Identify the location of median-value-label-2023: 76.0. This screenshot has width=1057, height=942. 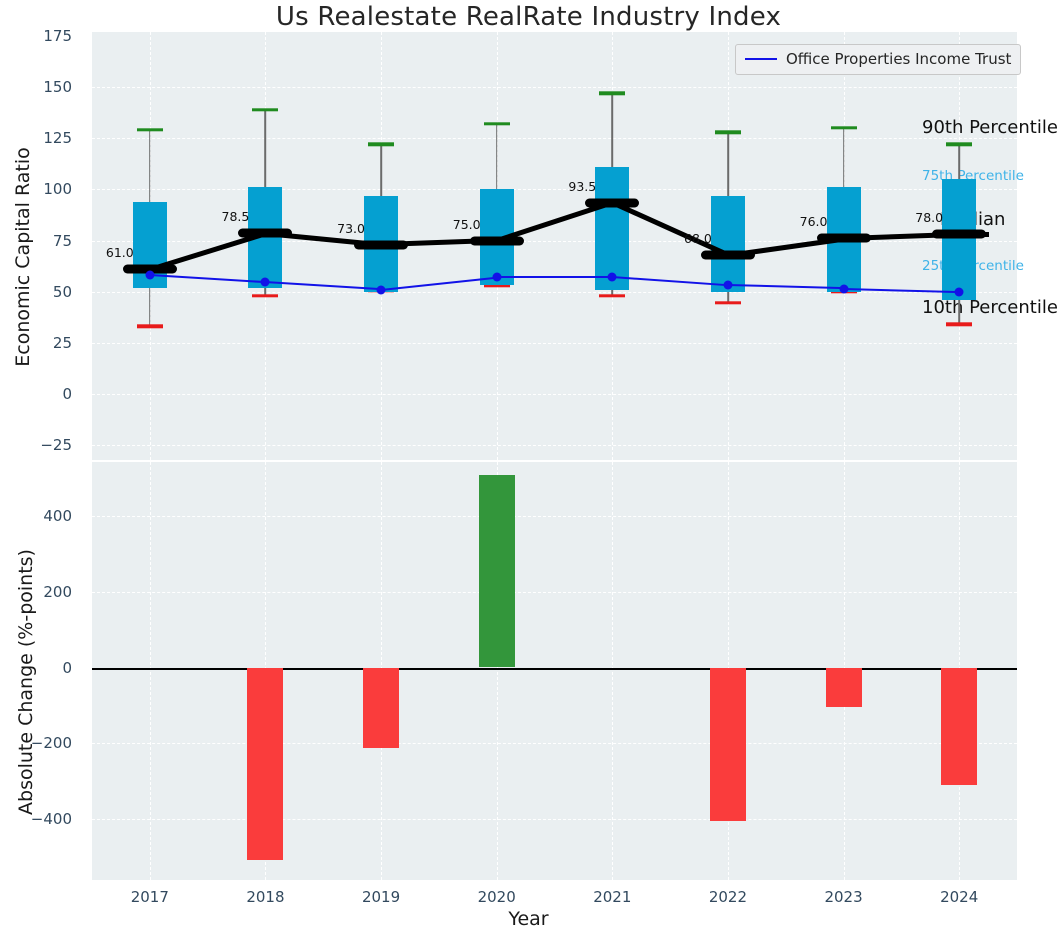
(813, 222).